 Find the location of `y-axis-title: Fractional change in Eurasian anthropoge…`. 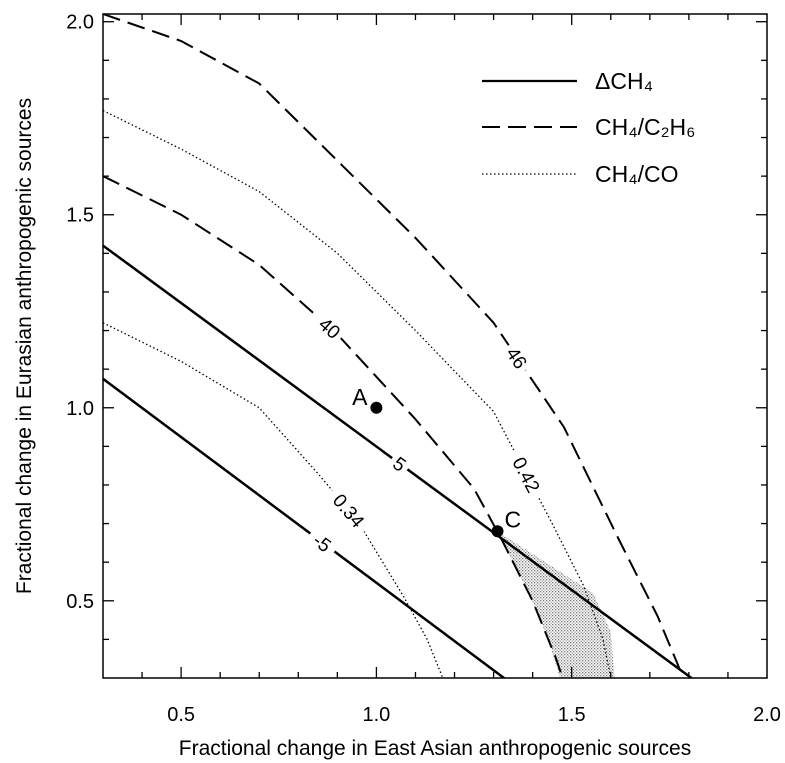

y-axis-title: Fractional change in Eurasian anthropoge… is located at coordinates (24, 346).